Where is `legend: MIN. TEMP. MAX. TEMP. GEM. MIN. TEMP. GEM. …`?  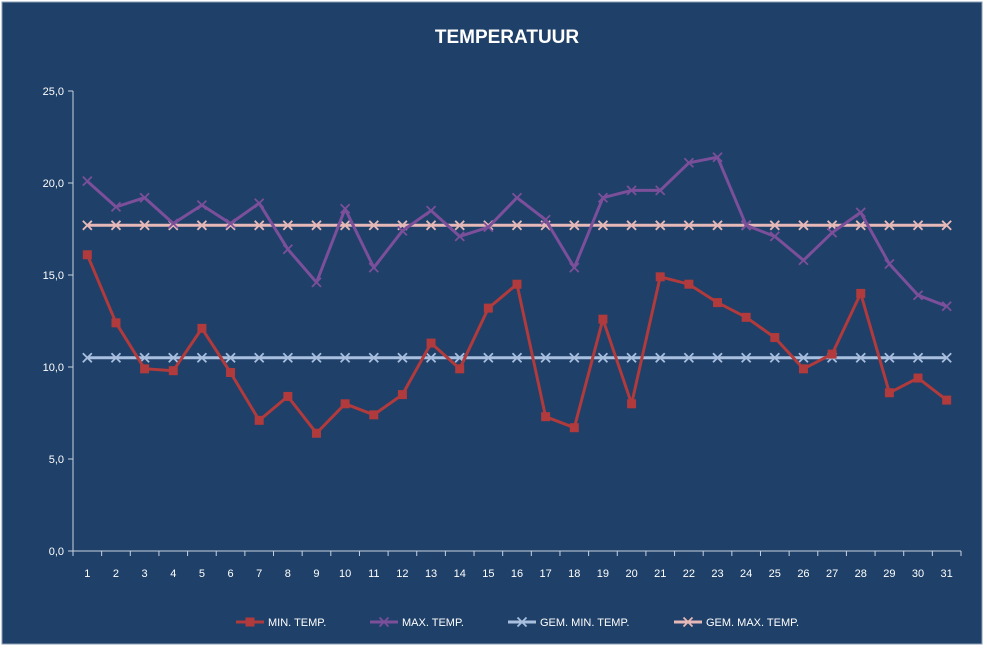
legend: MIN. TEMP. MAX. TEMP. GEM. MIN. TEMP. GEM. … is located at coordinates (517, 622).